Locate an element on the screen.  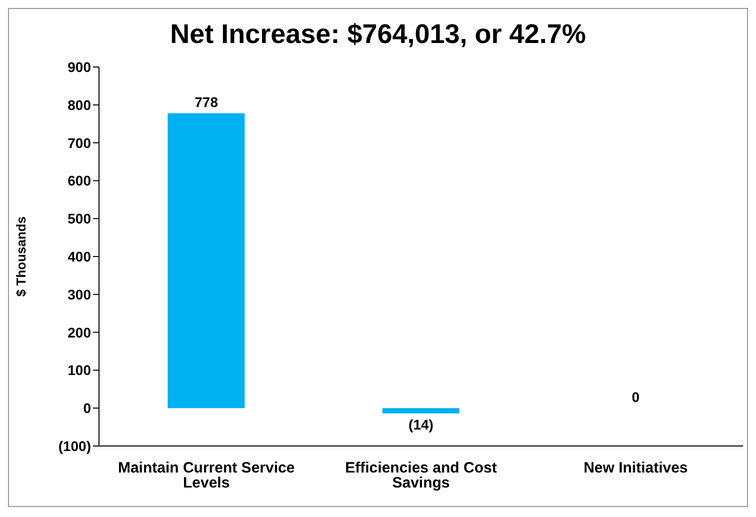
x-tick-label: New Initiatives is located at coordinates (636, 468).